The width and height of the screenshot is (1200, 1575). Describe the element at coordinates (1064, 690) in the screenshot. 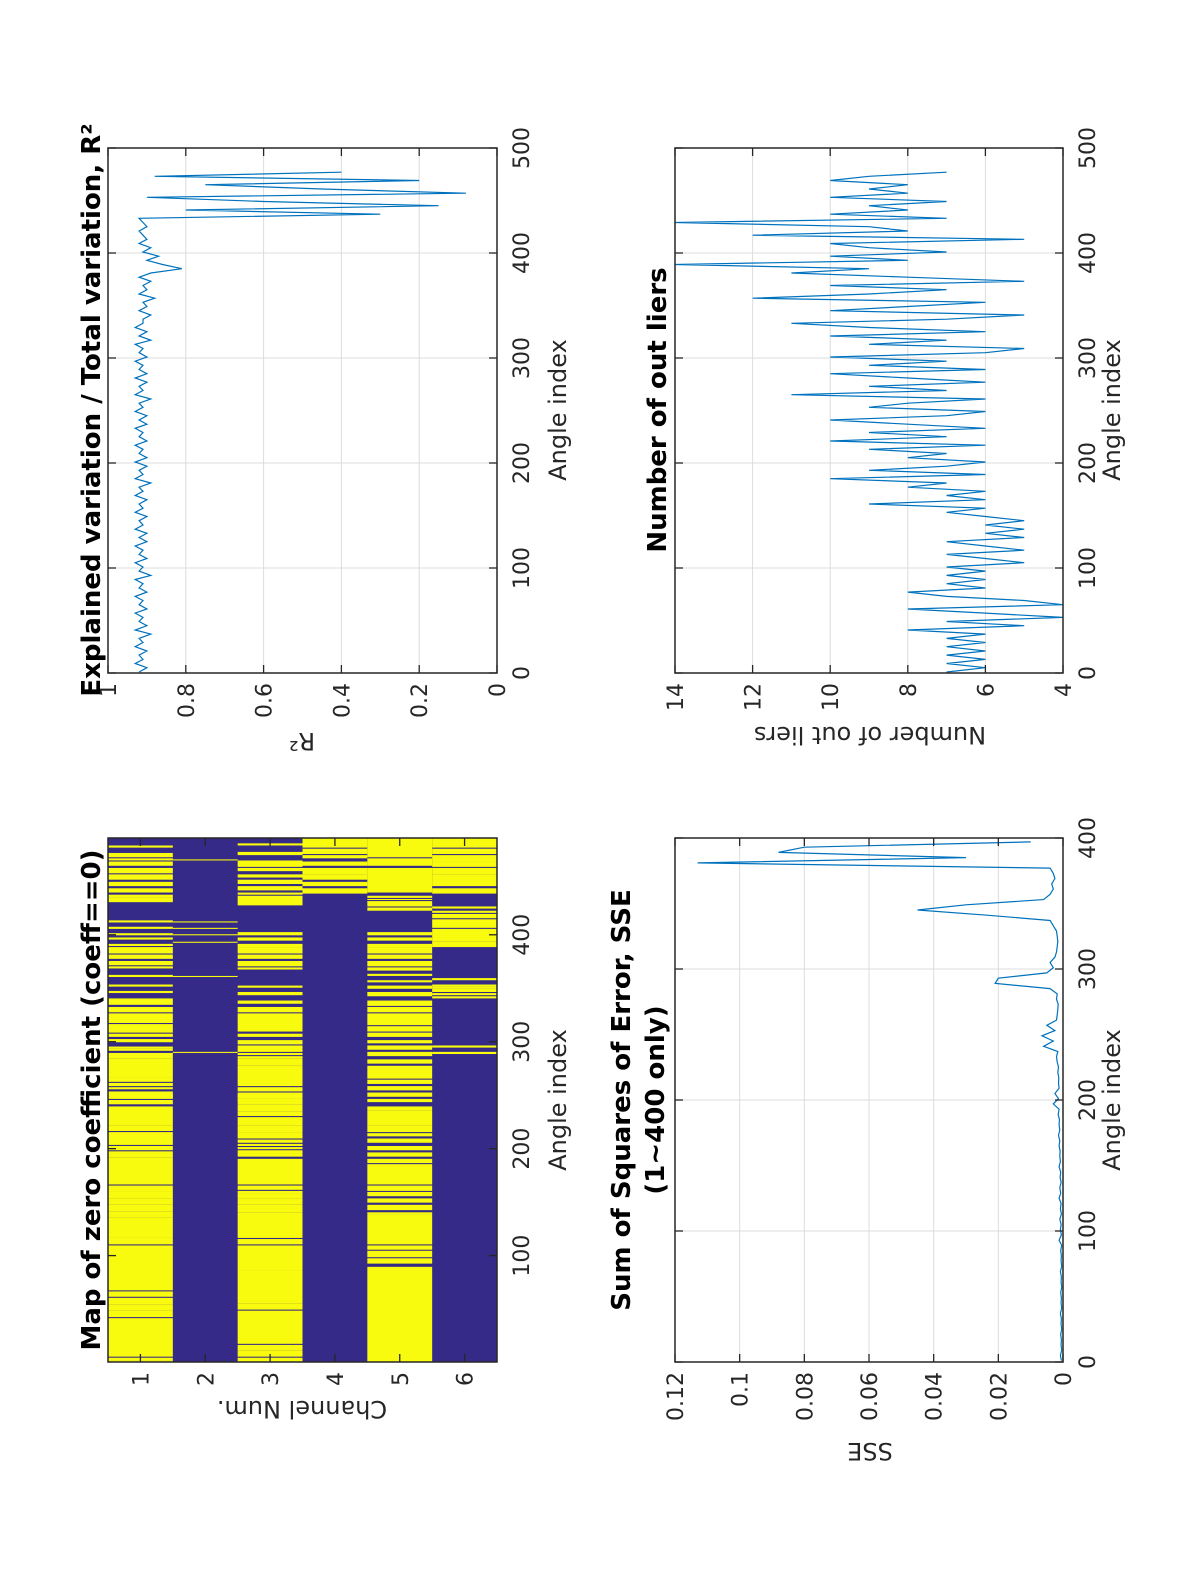

I see `outliers-ytick-label: 4` at that location.